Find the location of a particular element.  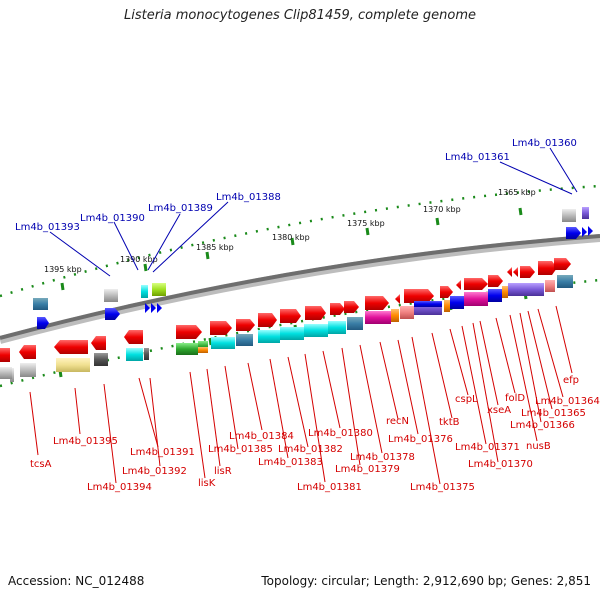

reverse-strand-features is located at coordinates (74, 356).